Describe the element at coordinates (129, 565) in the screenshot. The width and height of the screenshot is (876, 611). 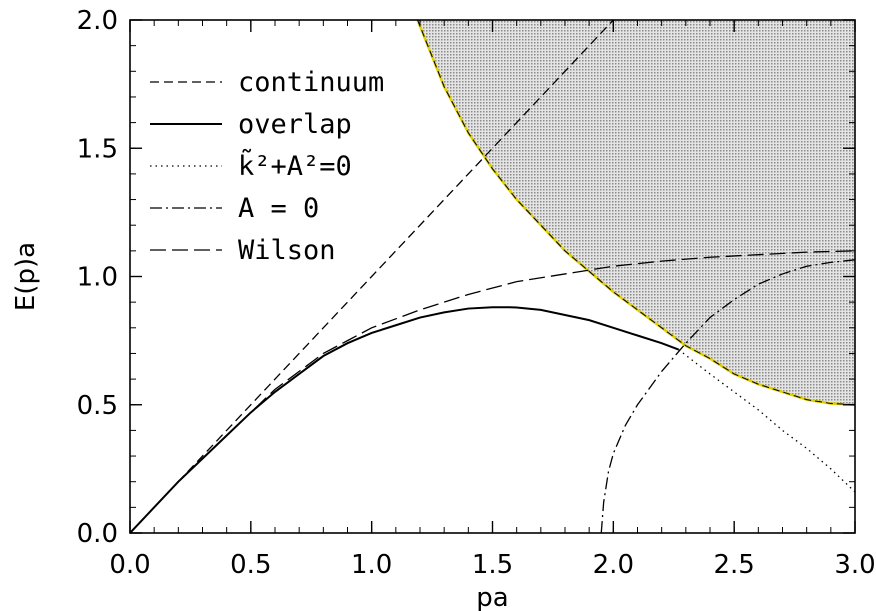
I see `x-tick-label: 0.0` at that location.